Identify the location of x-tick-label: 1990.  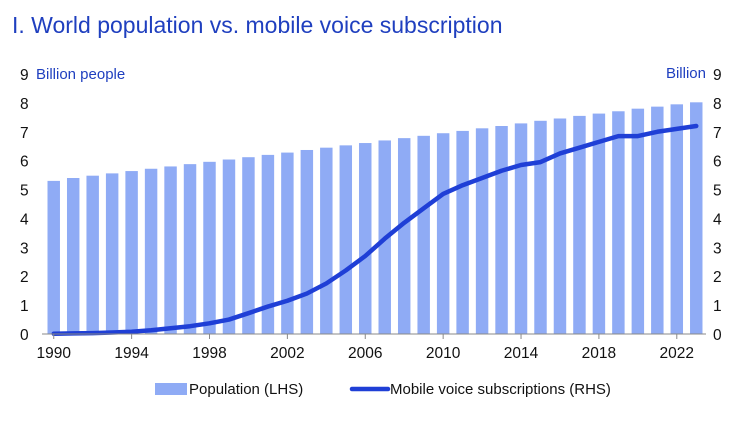
(53, 353).